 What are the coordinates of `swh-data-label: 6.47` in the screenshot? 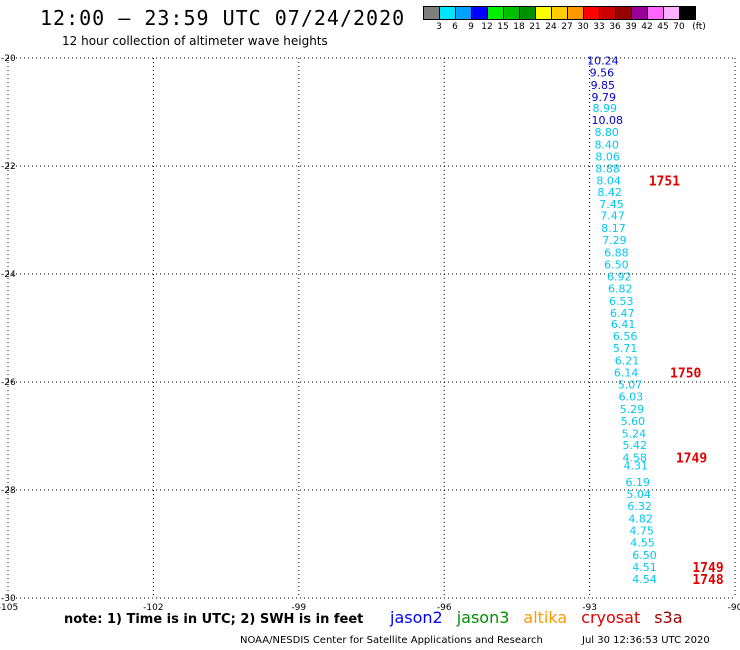 It's located at (622, 313).